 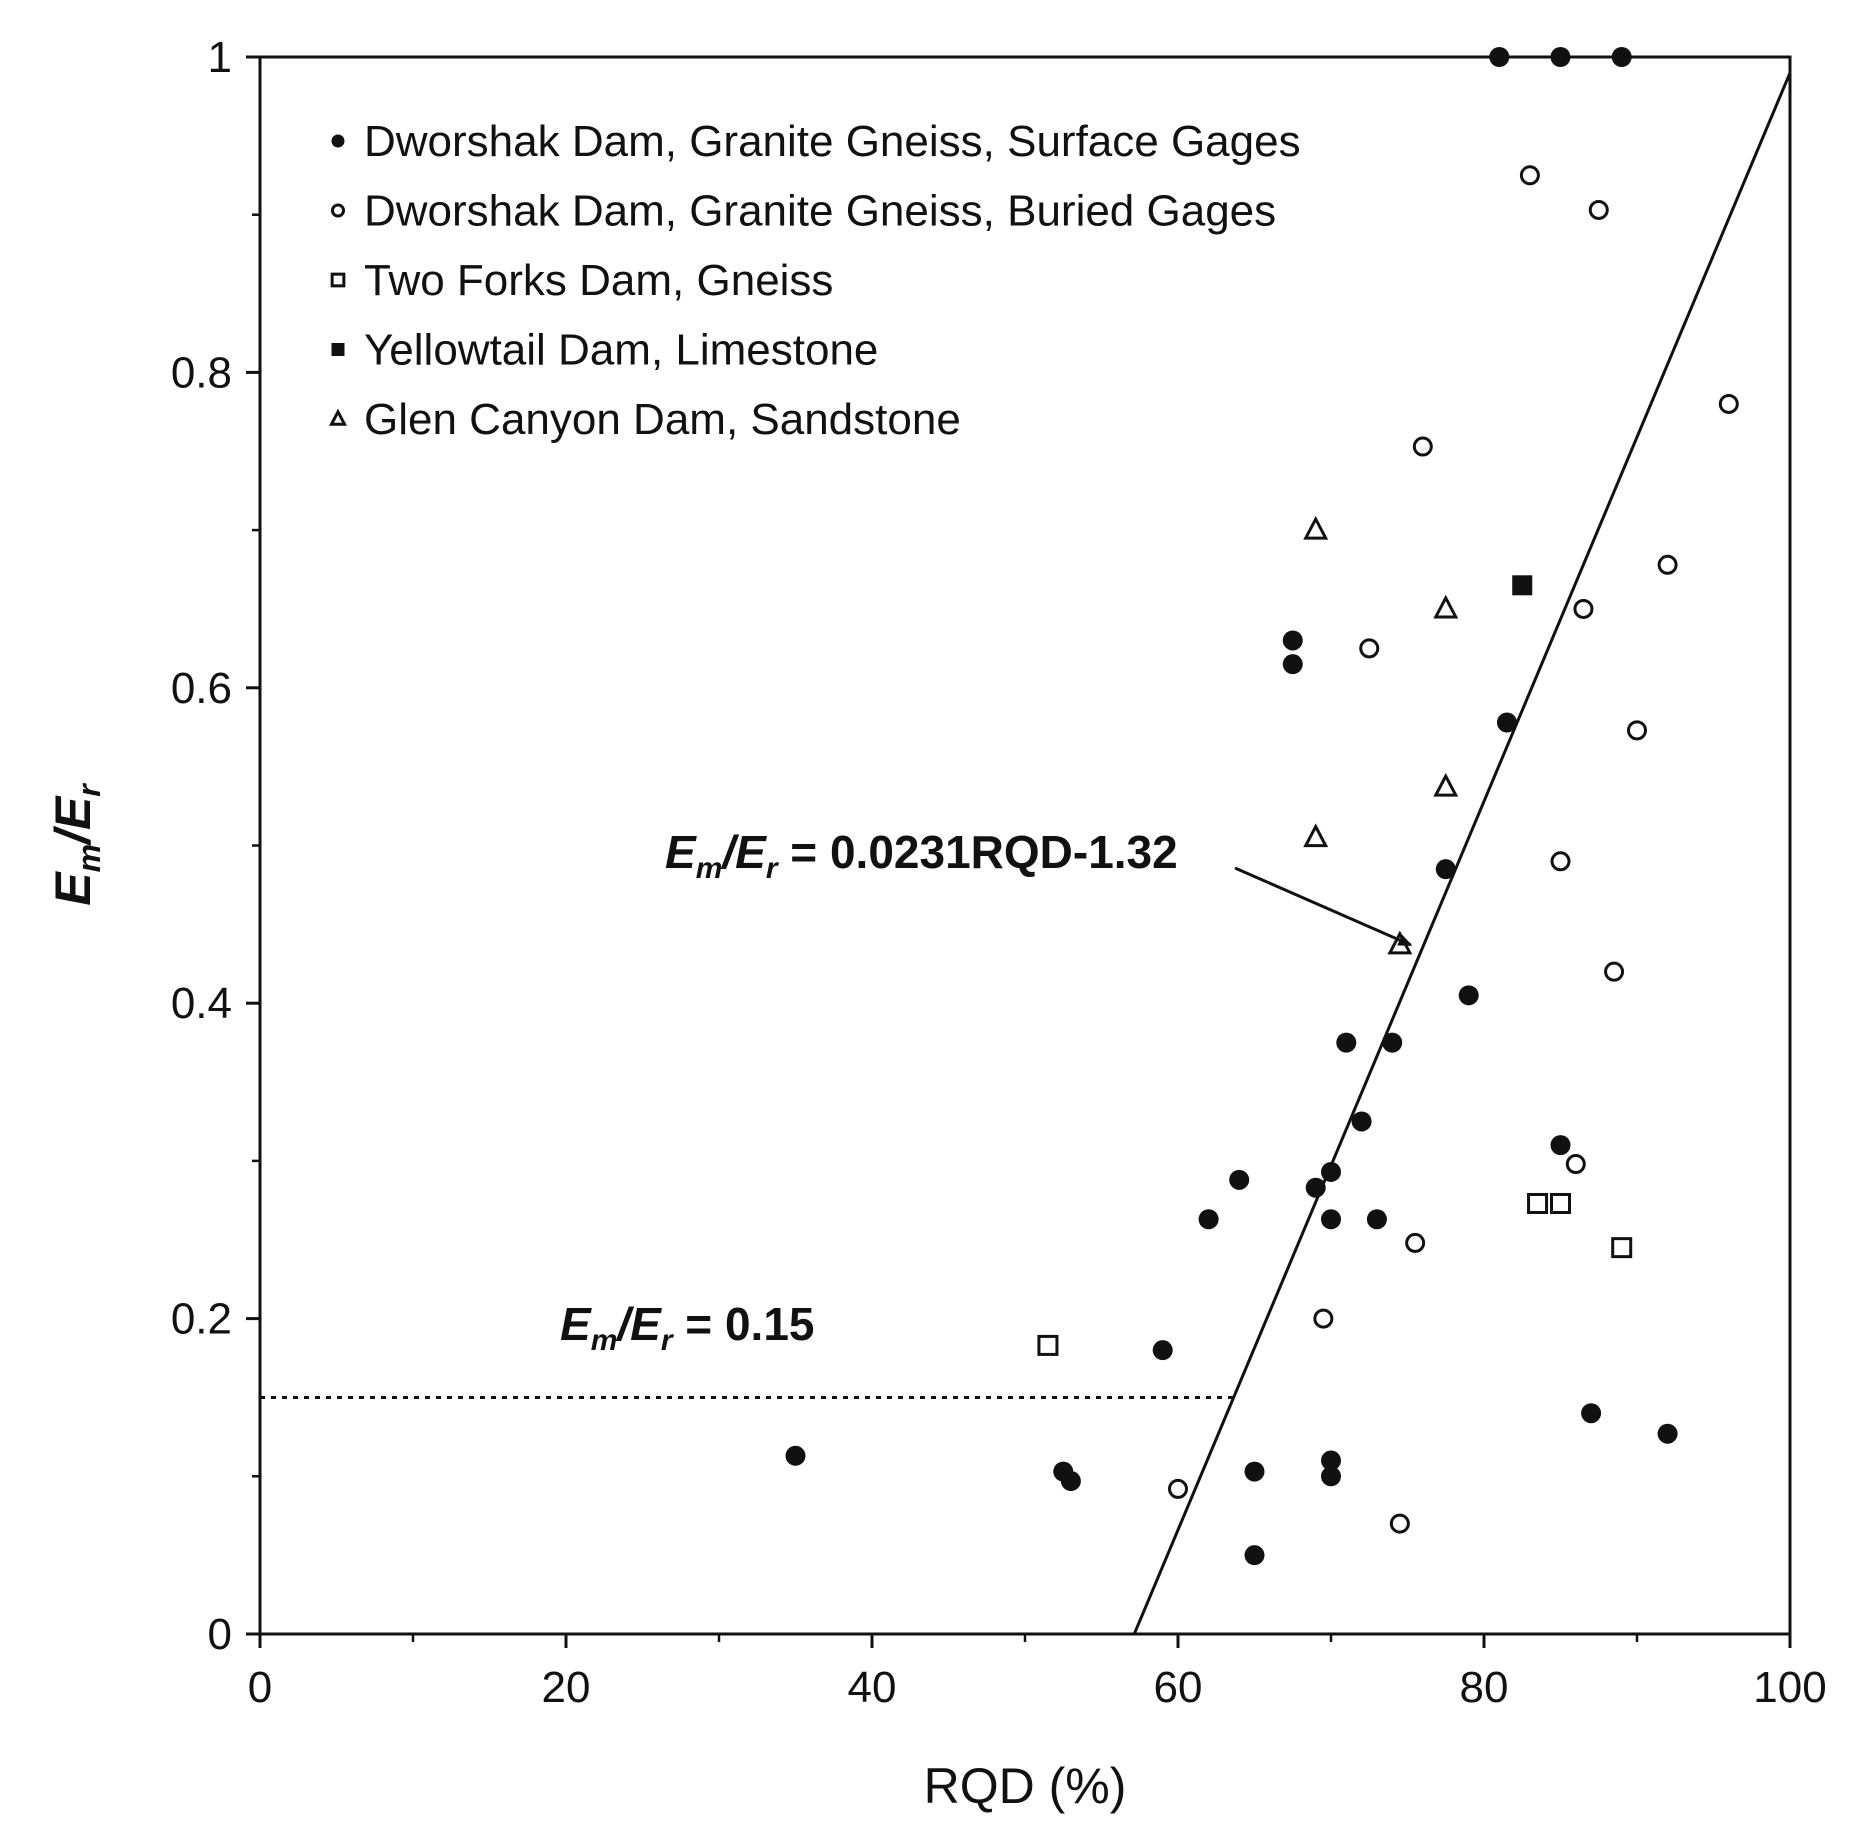 I want to click on y-axis-title-sep: /, so click(x=73, y=835).